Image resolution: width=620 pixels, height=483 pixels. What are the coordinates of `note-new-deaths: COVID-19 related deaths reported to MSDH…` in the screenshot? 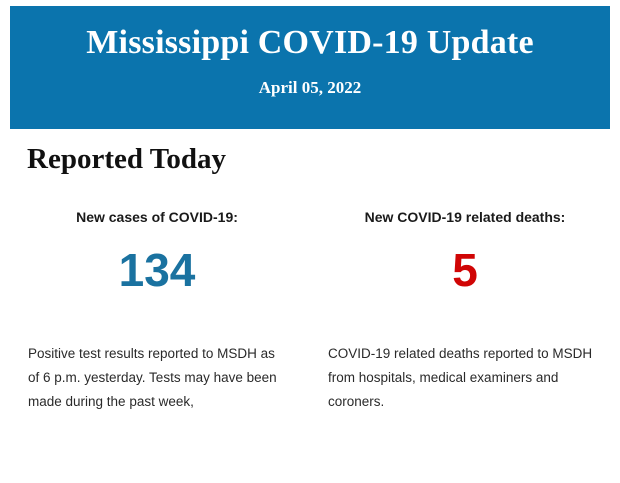 It's located at (460, 378).